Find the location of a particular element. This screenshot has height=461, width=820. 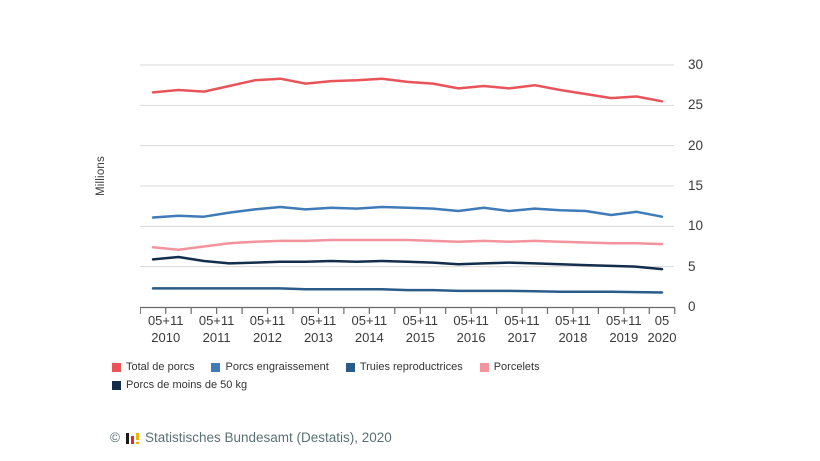

legend-item-porcs-moins-50kg: Porcs de moins de 50 kg is located at coordinates (179, 385).